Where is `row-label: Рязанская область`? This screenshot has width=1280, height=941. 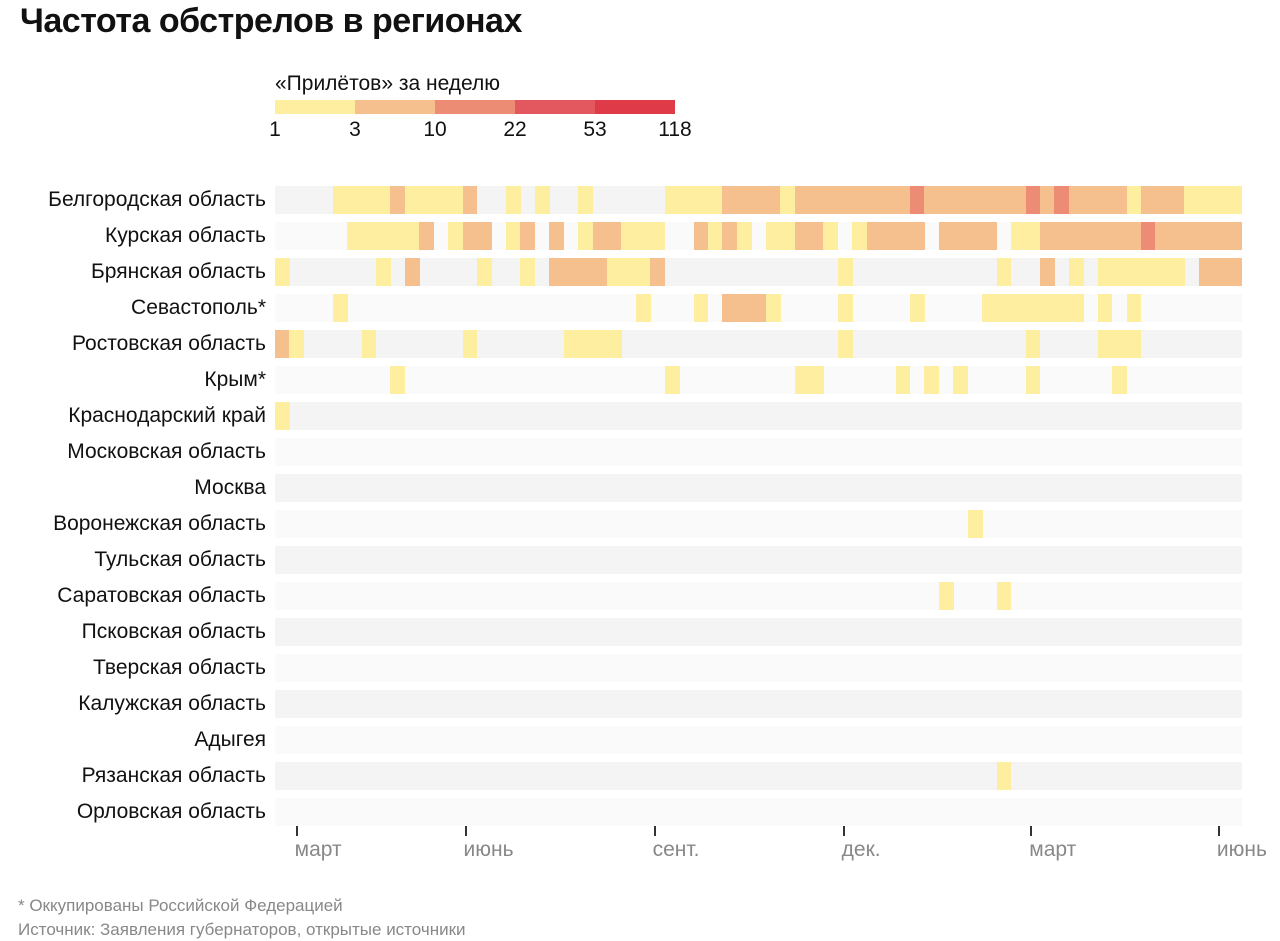 row-label: Рязанская область is located at coordinates (173, 775).